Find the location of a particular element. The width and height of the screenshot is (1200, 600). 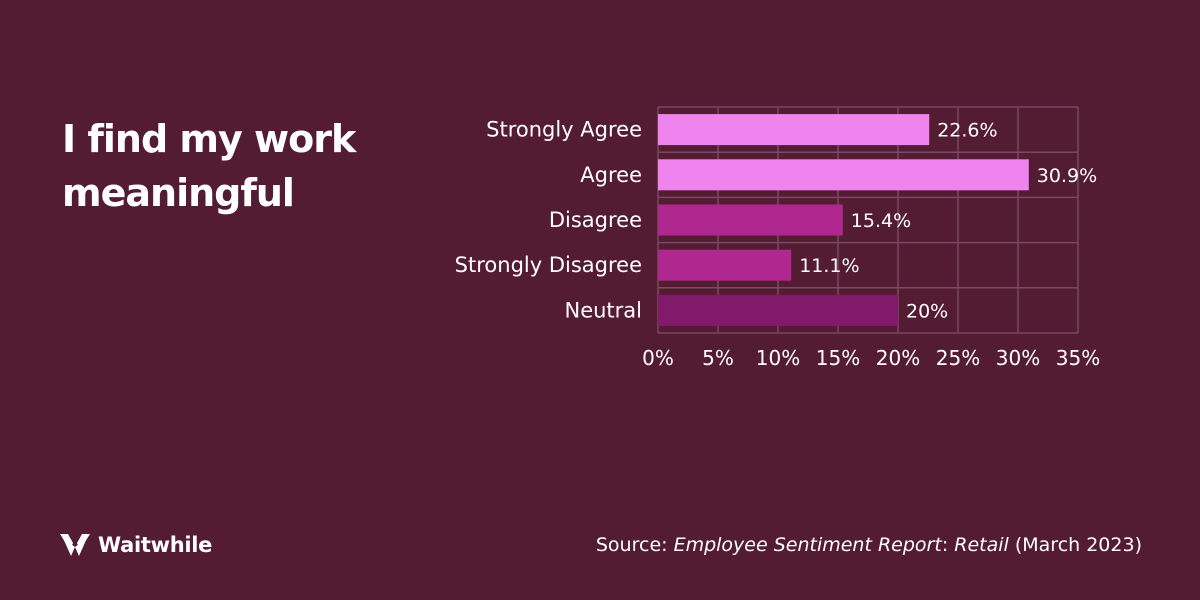

x-tick-label: 25% is located at coordinates (958, 358).